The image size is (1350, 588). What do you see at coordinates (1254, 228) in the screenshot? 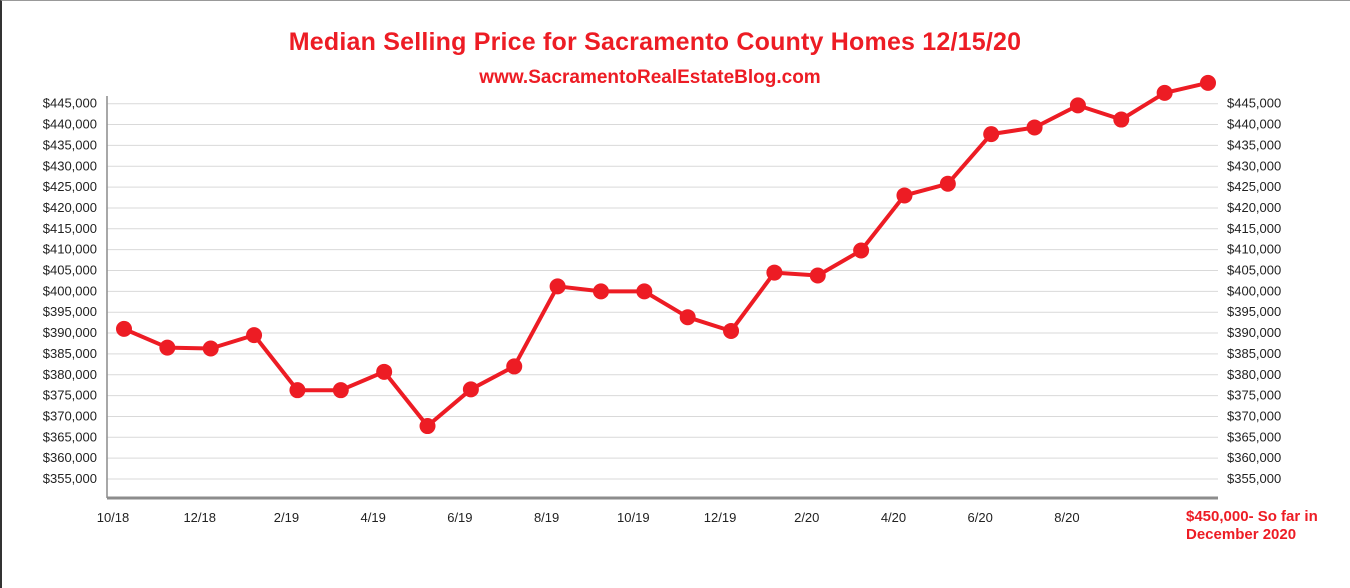
I see `y-tick-label-right: $415,000` at bounding box center [1254, 228].